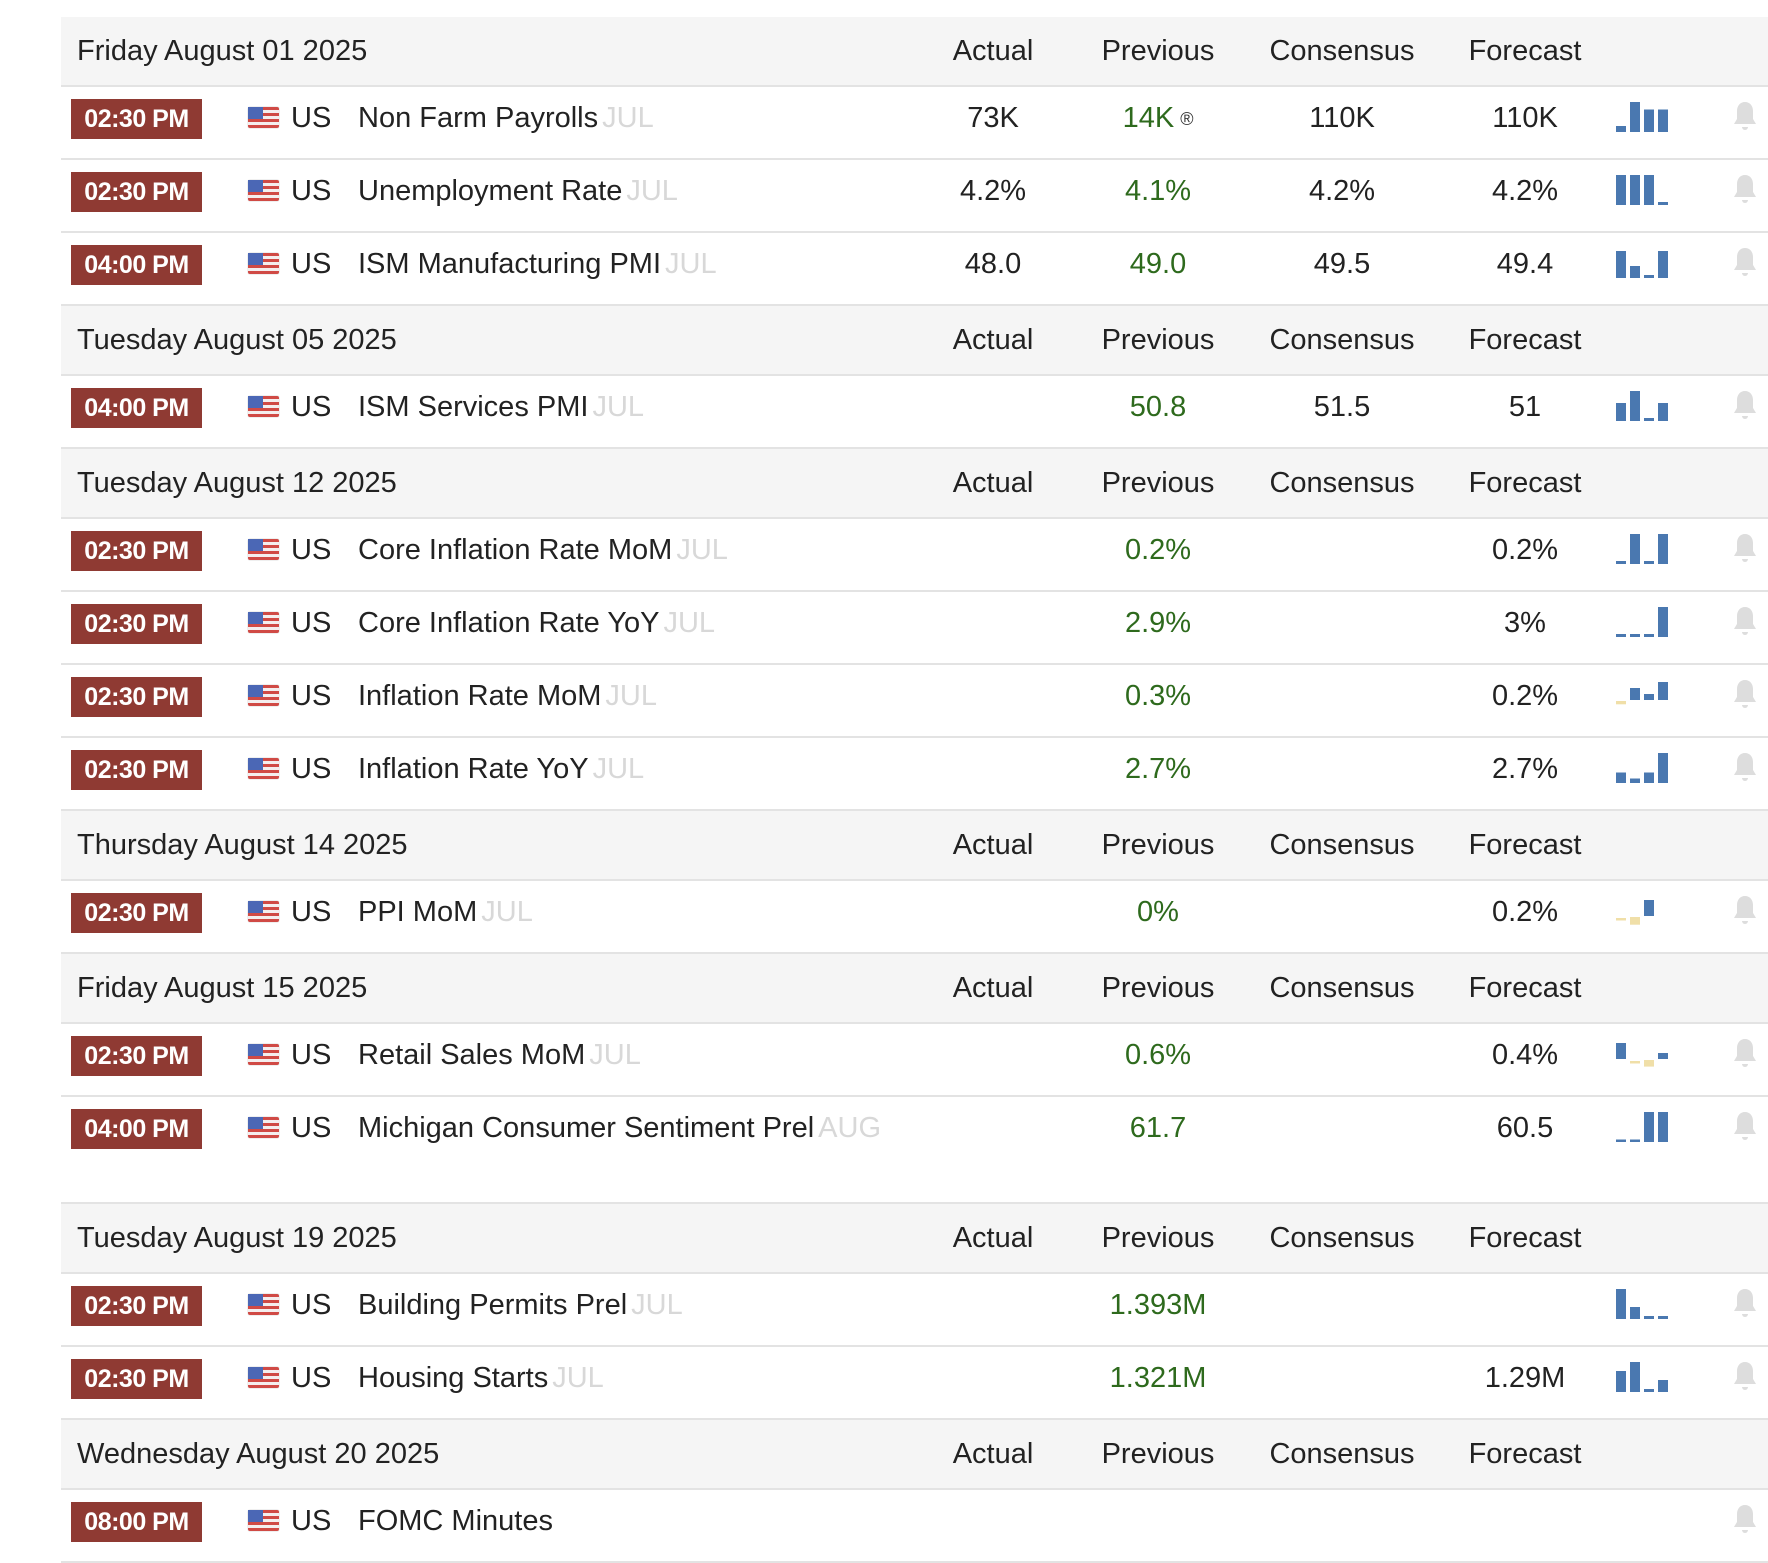 The image size is (1768, 1563). What do you see at coordinates (263, 549) in the screenshot?
I see `us-flag-icon` at bounding box center [263, 549].